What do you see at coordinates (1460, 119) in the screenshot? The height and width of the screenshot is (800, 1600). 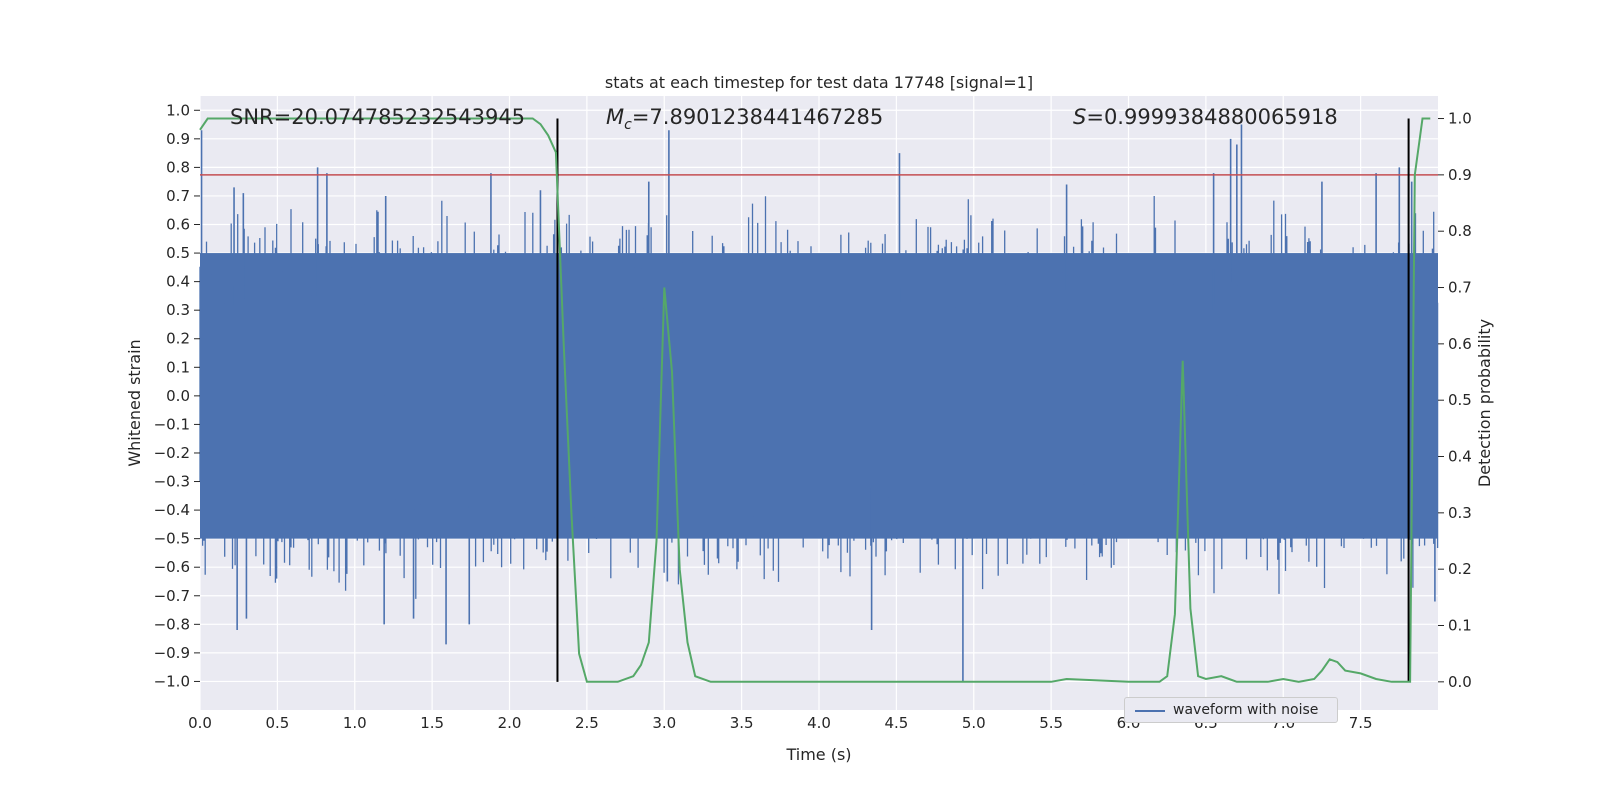 I see `y2-tick-label: 1.0` at bounding box center [1460, 119].